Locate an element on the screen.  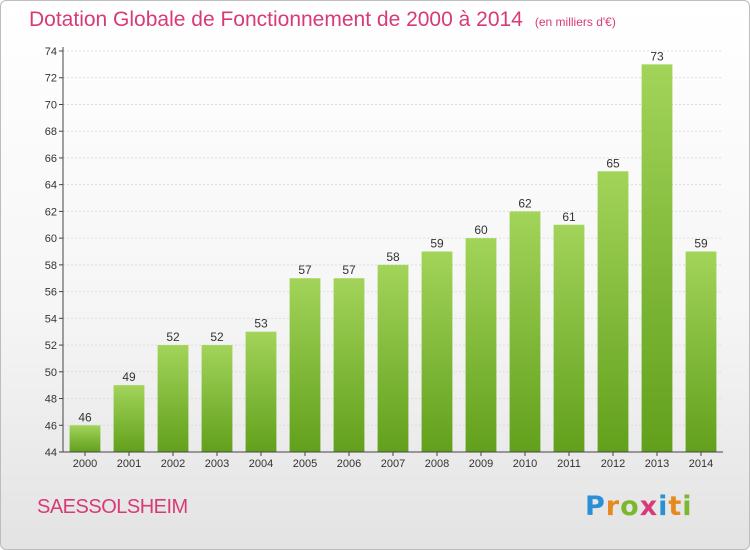
x-tick-label: 2007 is located at coordinates (393, 464).